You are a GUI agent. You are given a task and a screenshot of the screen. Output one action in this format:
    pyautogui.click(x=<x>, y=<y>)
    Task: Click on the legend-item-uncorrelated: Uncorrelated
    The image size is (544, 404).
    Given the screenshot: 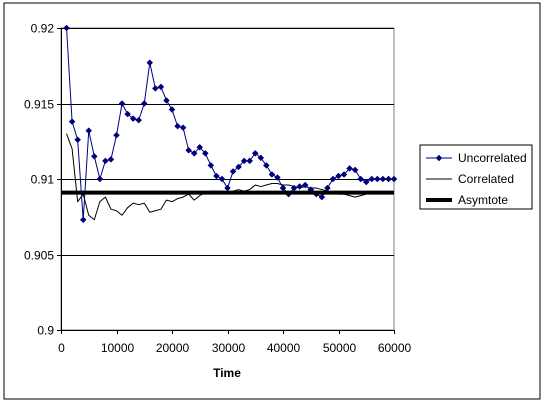 What is the action you would take?
    pyautogui.click(x=476, y=158)
    